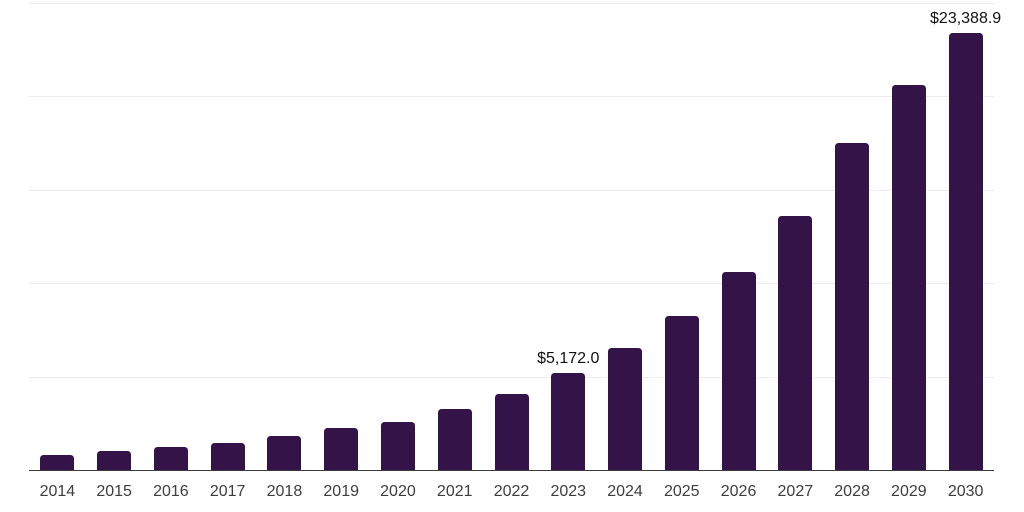  I want to click on bar-2016, so click(170, 458).